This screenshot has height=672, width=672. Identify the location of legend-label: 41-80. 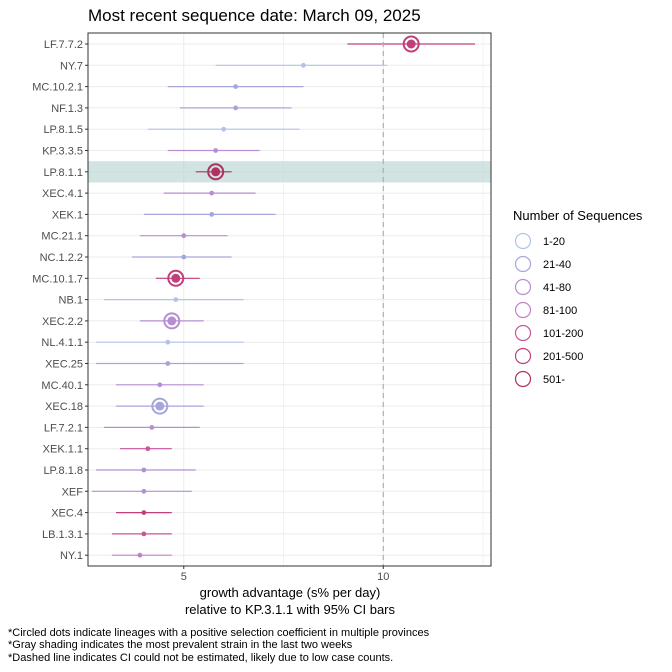
(557, 288).